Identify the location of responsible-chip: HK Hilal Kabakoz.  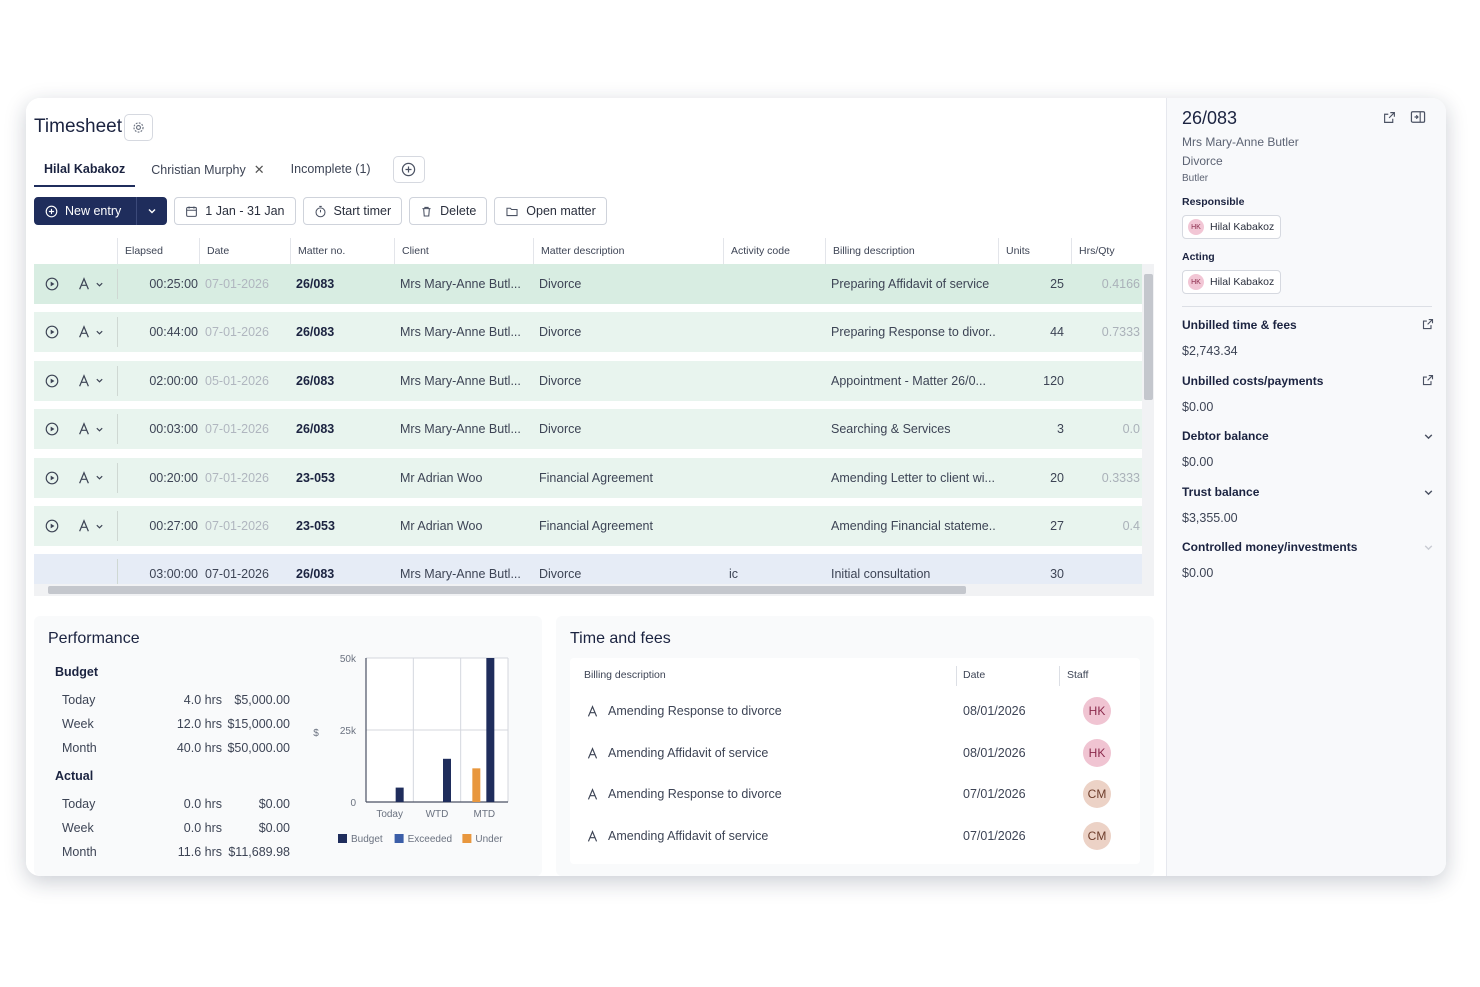
(1232, 227).